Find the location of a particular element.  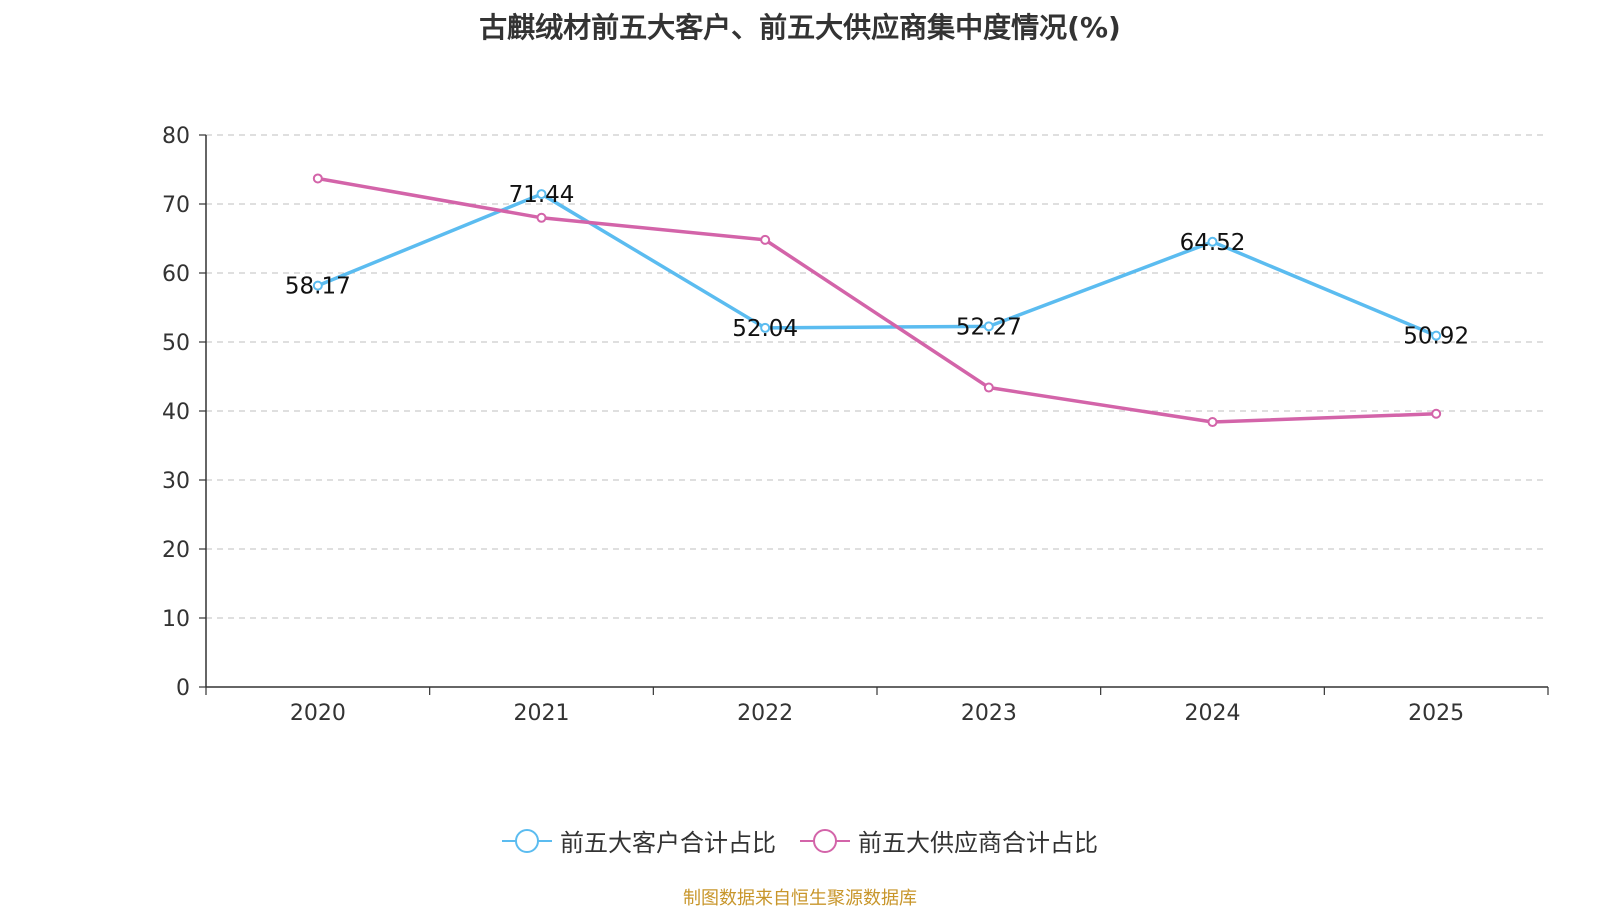

data-label: 52.27 is located at coordinates (989, 327).